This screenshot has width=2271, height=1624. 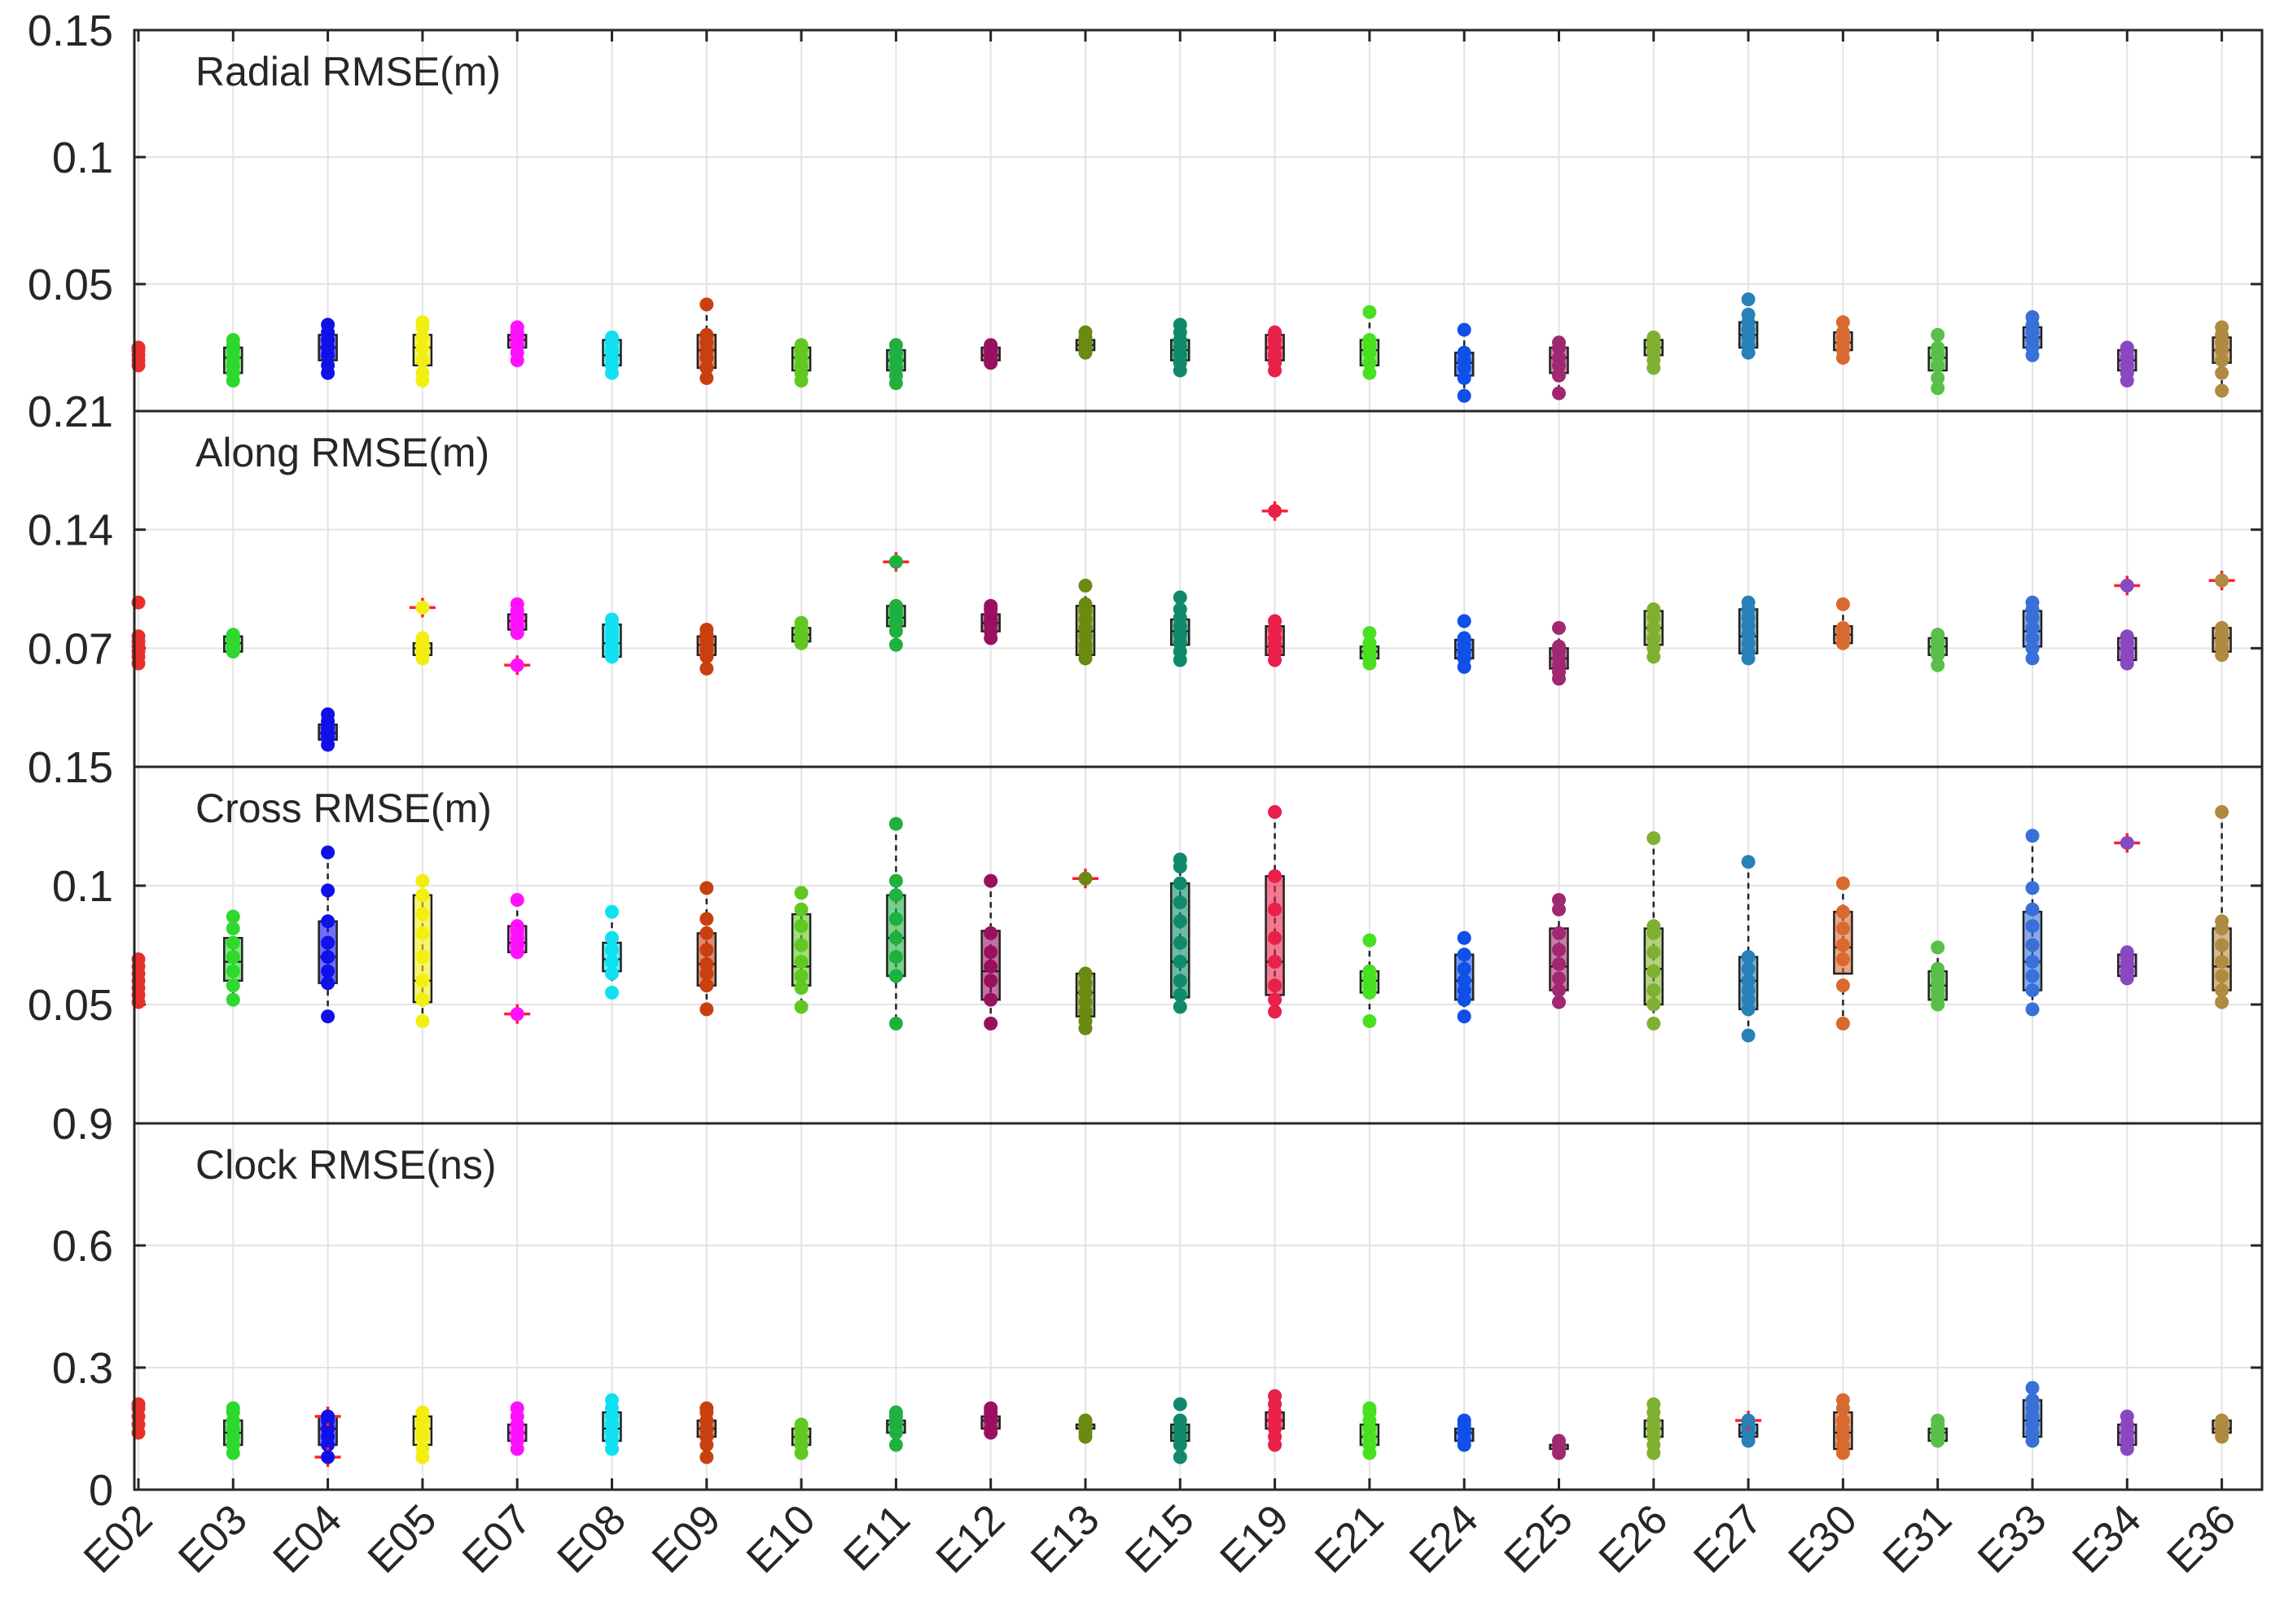 I want to click on series-E24, so click(x=1464, y=362).